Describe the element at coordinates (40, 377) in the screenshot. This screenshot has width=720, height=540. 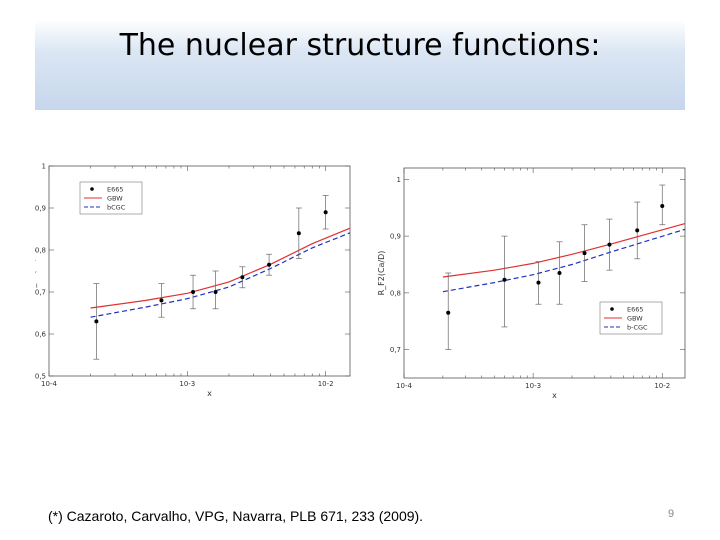
I see `y-tick-label: 0,5` at that location.